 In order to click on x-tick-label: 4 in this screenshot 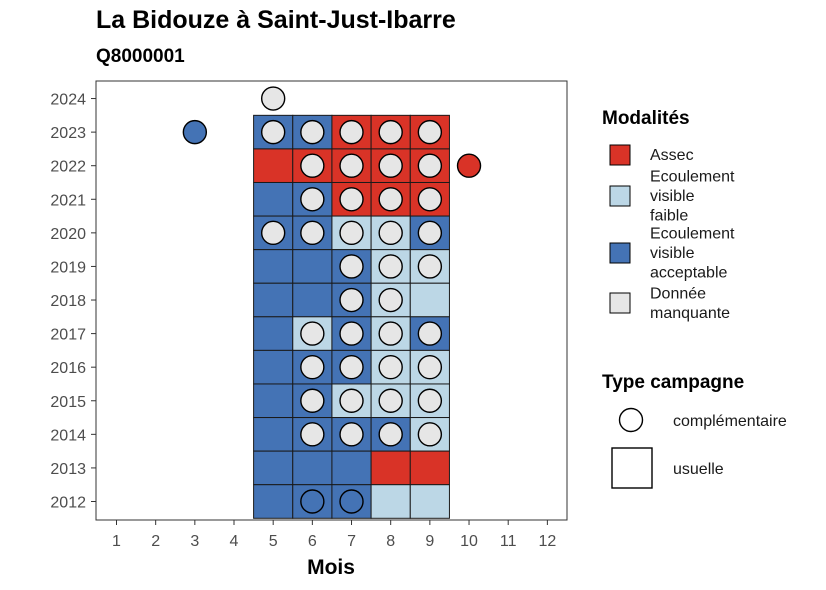, I will do `click(234, 541)`.